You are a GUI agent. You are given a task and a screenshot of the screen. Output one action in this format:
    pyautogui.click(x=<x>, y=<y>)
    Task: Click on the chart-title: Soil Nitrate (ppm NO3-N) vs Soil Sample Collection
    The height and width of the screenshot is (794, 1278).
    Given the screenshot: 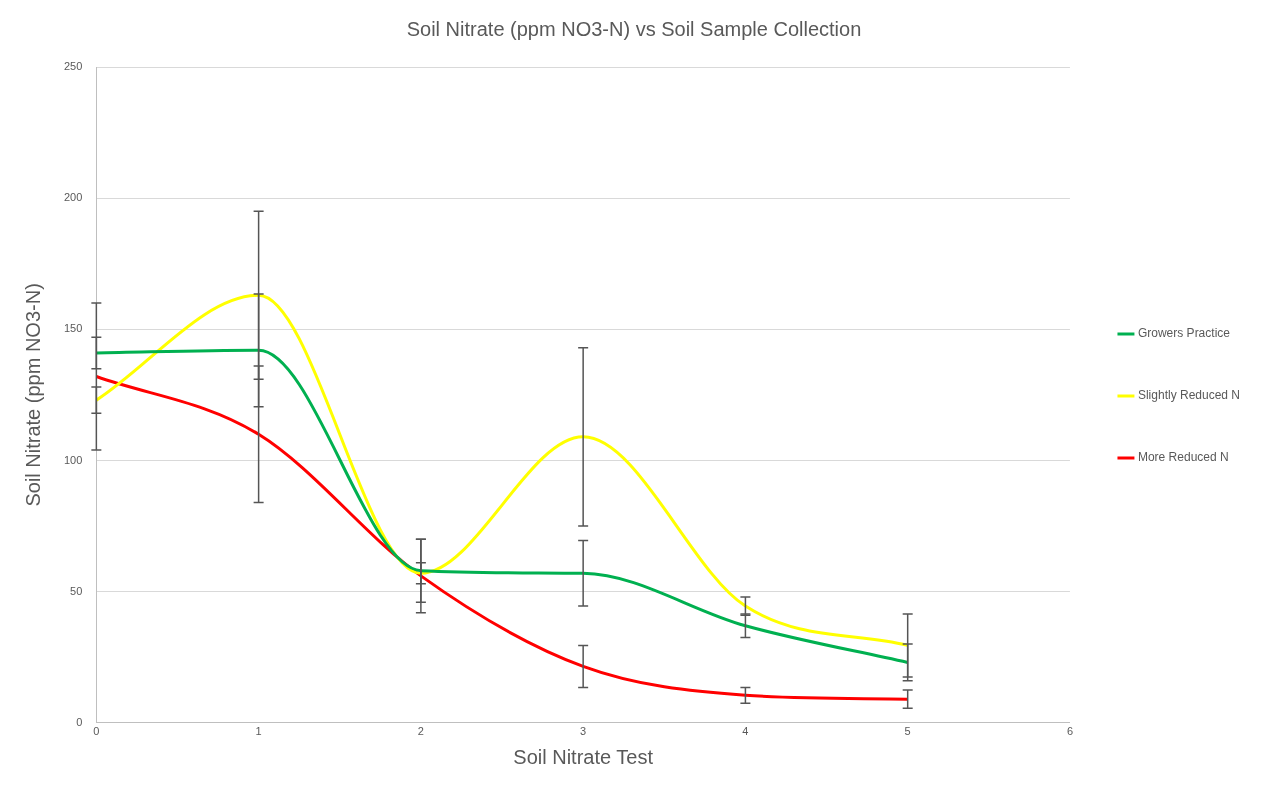 What is the action you would take?
    pyautogui.click(x=634, y=28)
    